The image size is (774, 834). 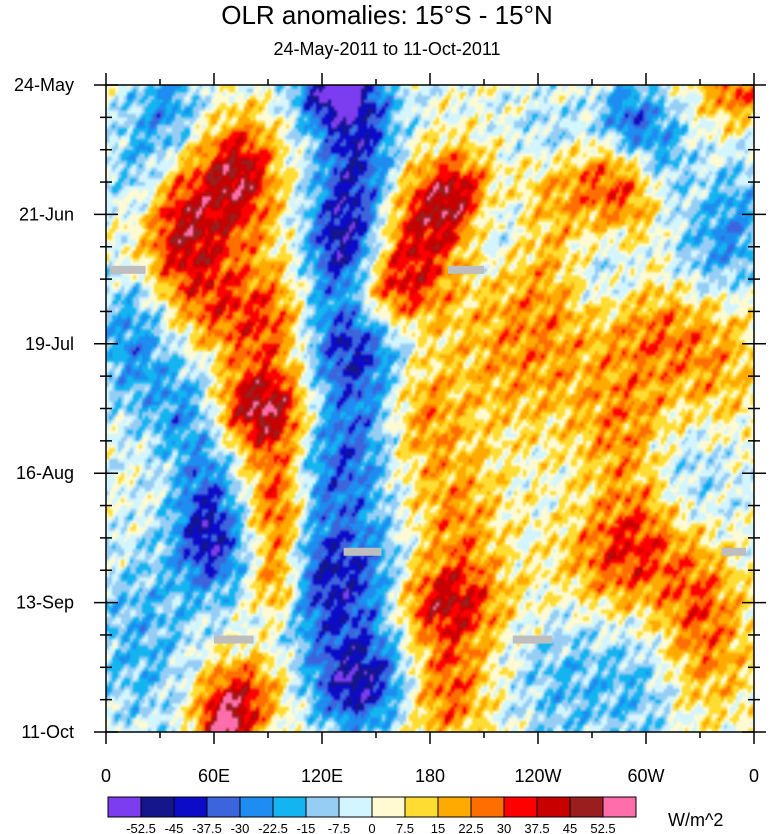 What do you see at coordinates (536, 827) in the screenshot?
I see `colorbar-label: 37.5` at bounding box center [536, 827].